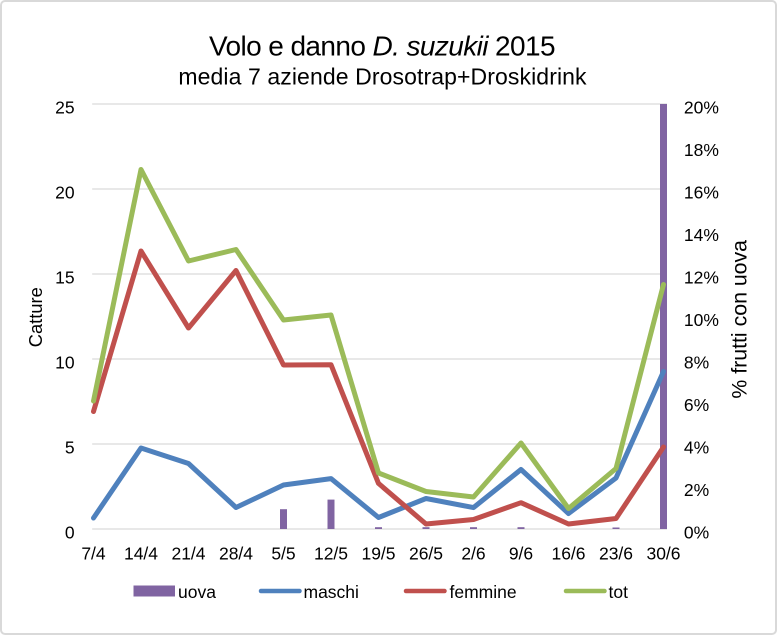 Image resolution: width=777 pixels, height=635 pixels. What do you see at coordinates (696, 490) in the screenshot?
I see `svg-text: 2%` at bounding box center [696, 490].